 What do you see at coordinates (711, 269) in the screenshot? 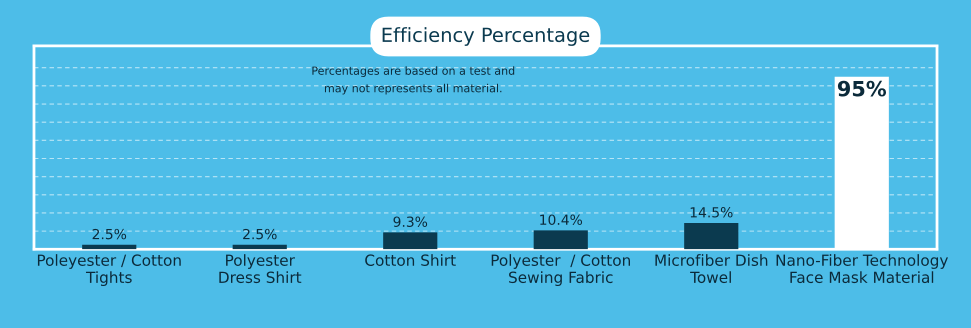
I see `x-tick-label: Microfiber Dish Towel` at bounding box center [711, 269].